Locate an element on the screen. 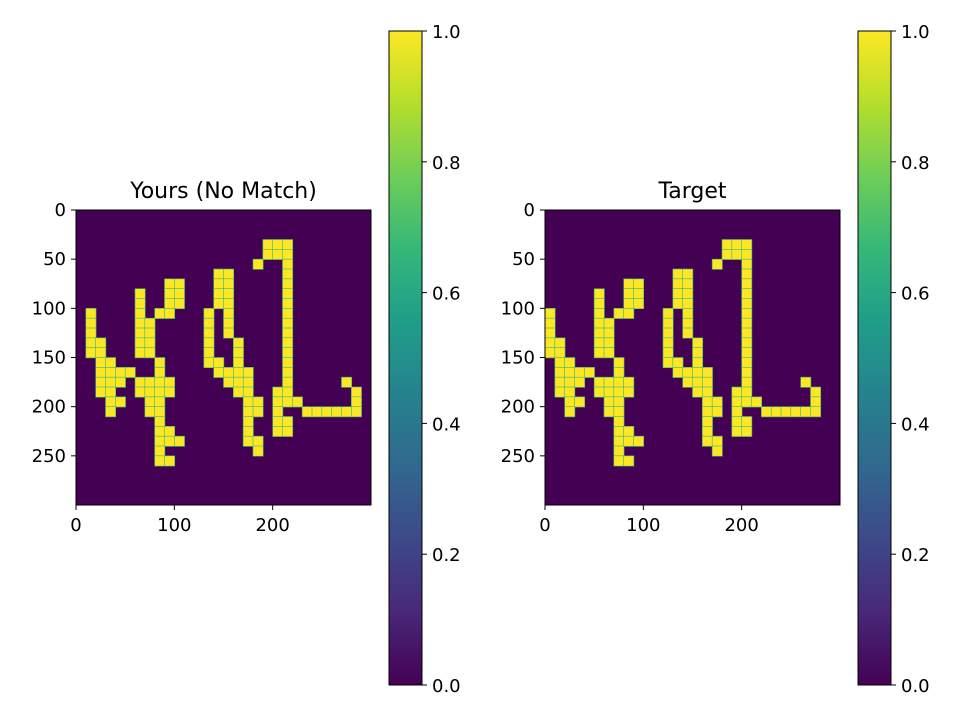  y-tick-label: 100 is located at coordinates (518, 308).